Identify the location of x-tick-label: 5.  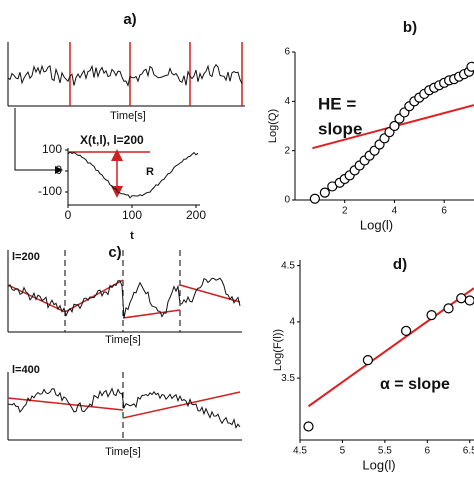
(343, 451).